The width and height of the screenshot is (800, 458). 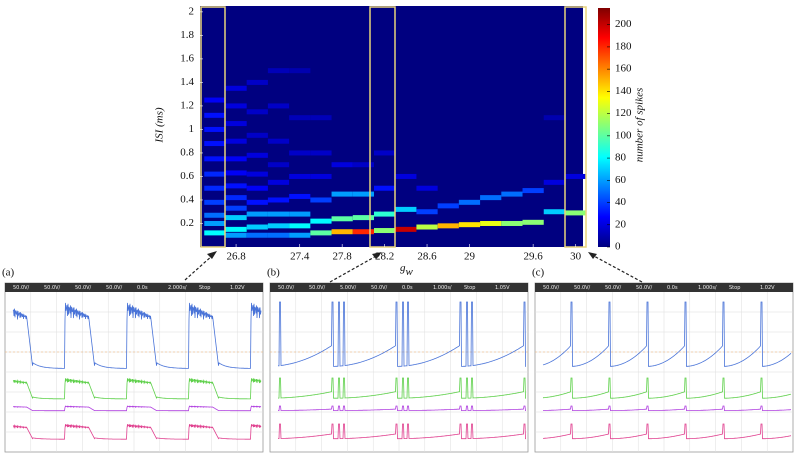 What do you see at coordinates (204, 288) in the screenshot?
I see `scope-header-text: Stop` at bounding box center [204, 288].